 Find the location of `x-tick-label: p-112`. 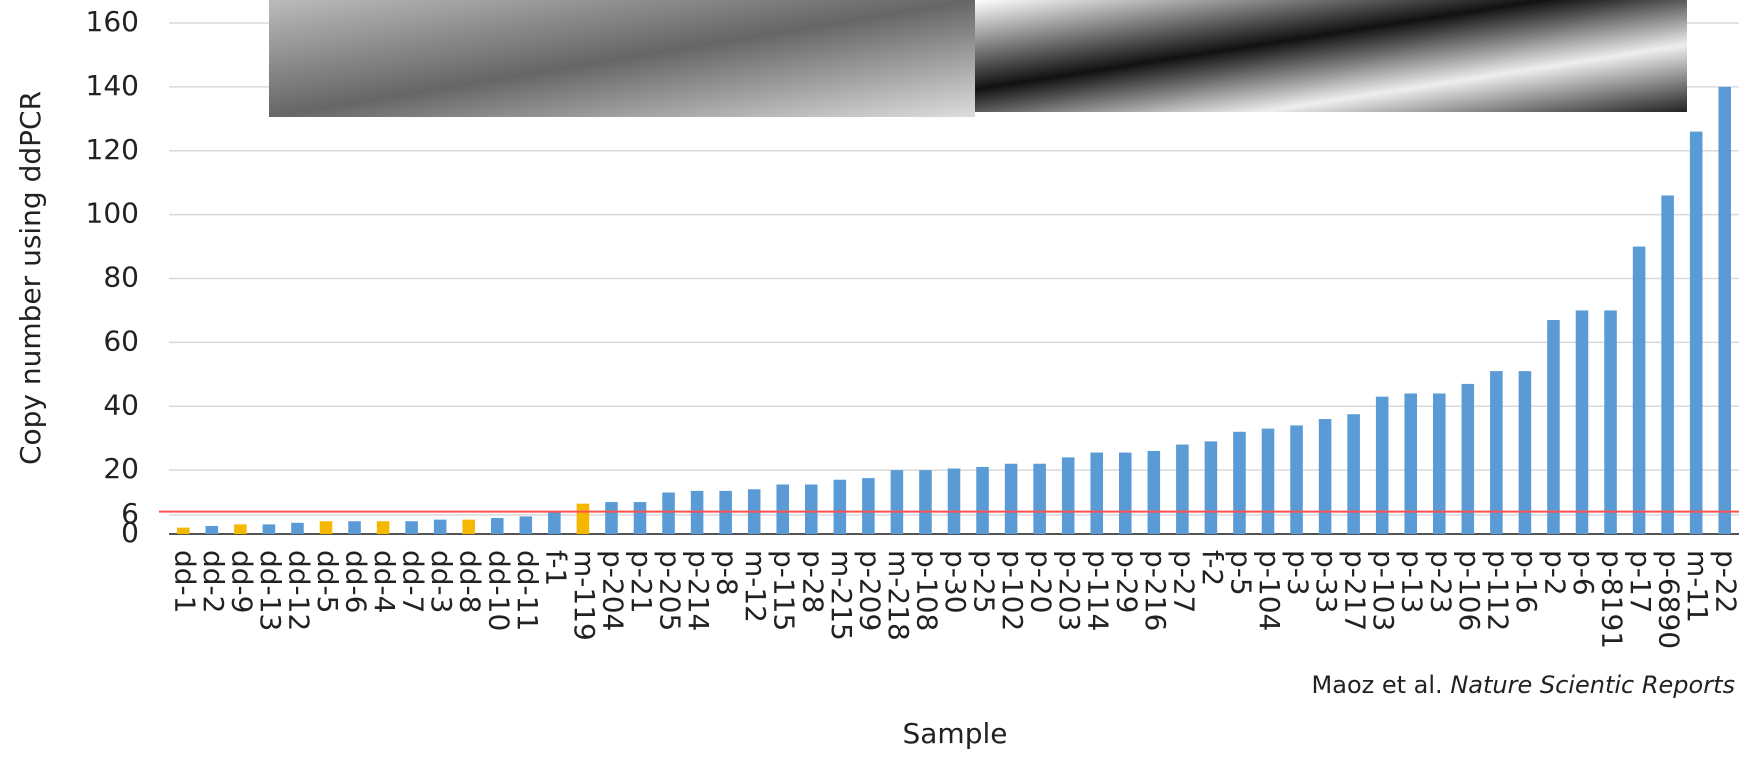

x-tick-label: p-112 is located at coordinates (1497, 590).